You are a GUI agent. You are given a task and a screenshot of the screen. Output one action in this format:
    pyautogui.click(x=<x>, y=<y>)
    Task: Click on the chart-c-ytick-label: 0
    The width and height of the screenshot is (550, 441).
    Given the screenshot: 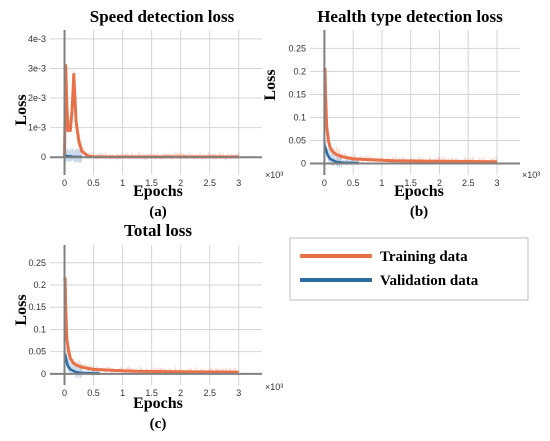 What is the action you would take?
    pyautogui.click(x=43, y=374)
    